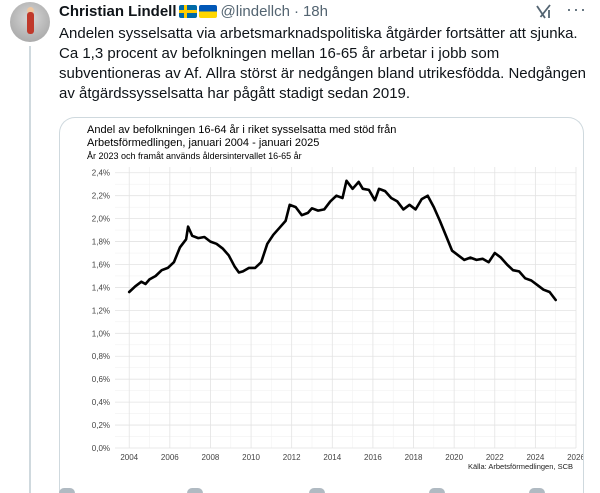 Image resolution: width=600 pixels, height=493 pixels. What do you see at coordinates (207, 11) in the screenshot?
I see `ukraine-flag-icon` at bounding box center [207, 11].